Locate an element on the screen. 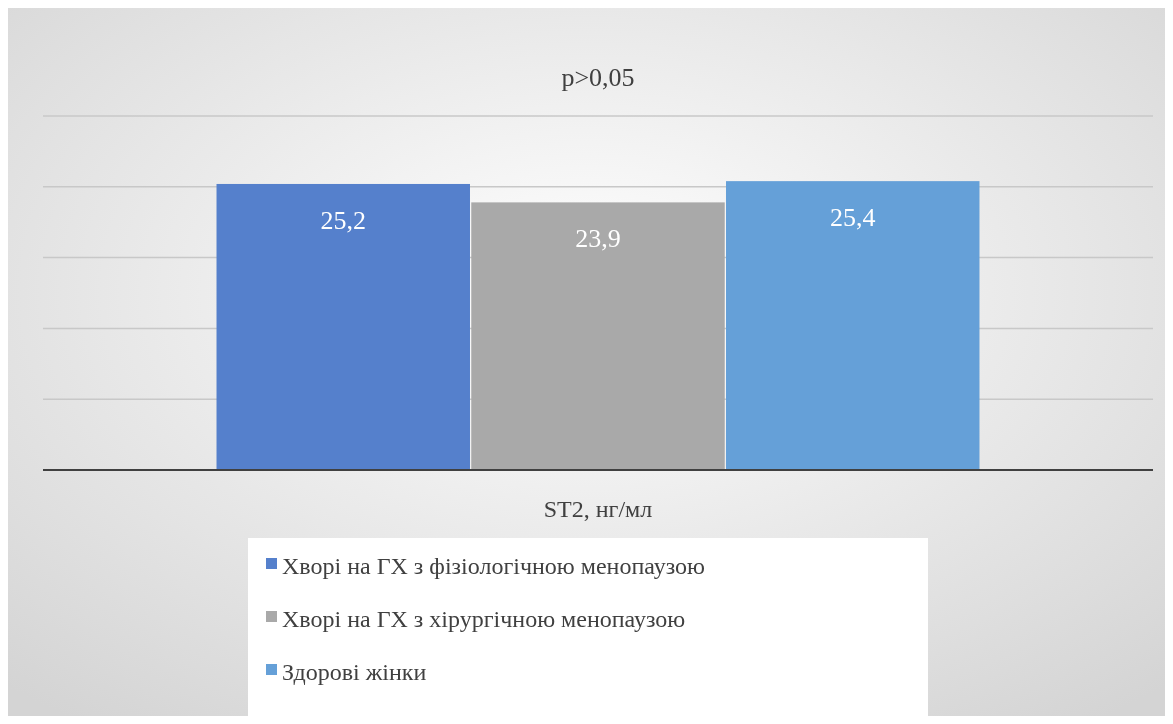 The image size is (1173, 724). legend-label: Хворі на ГХ з фізіологічною менопаузою is located at coordinates (494, 565).